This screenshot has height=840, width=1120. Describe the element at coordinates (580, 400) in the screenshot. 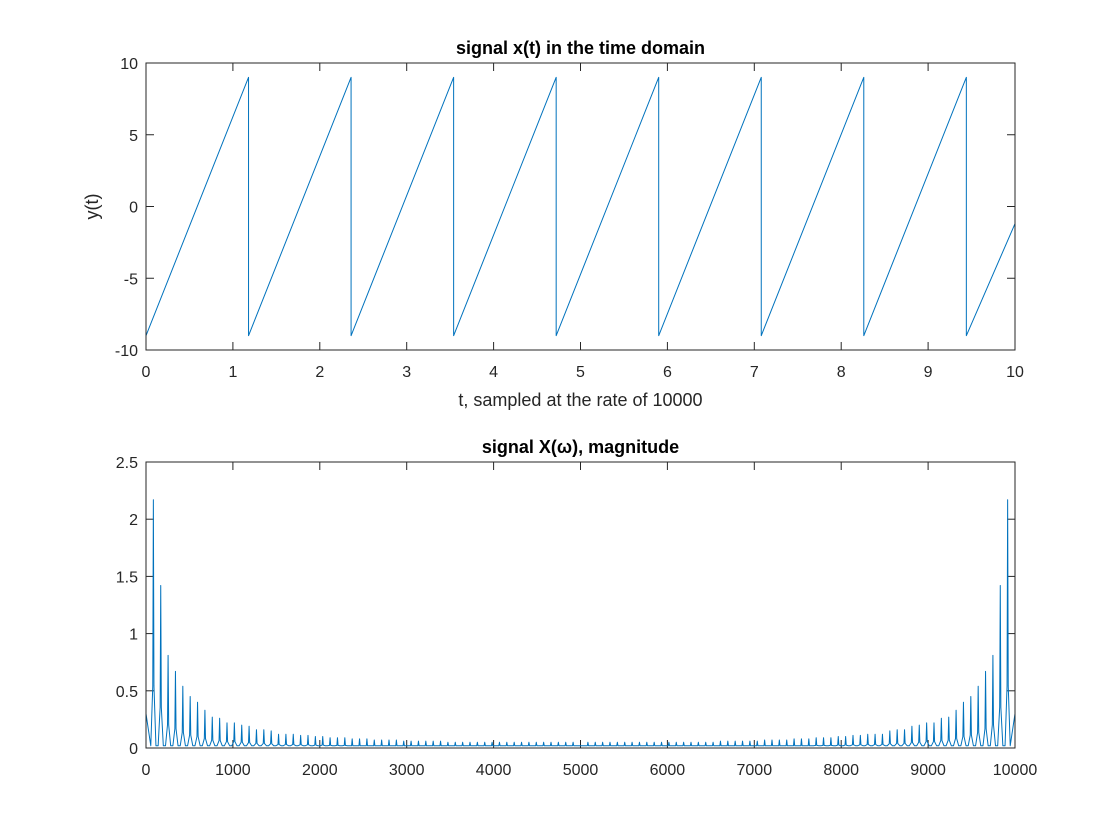

I see `plot-time-domain-xlabel: t, sampled at the rate of 10000` at that location.